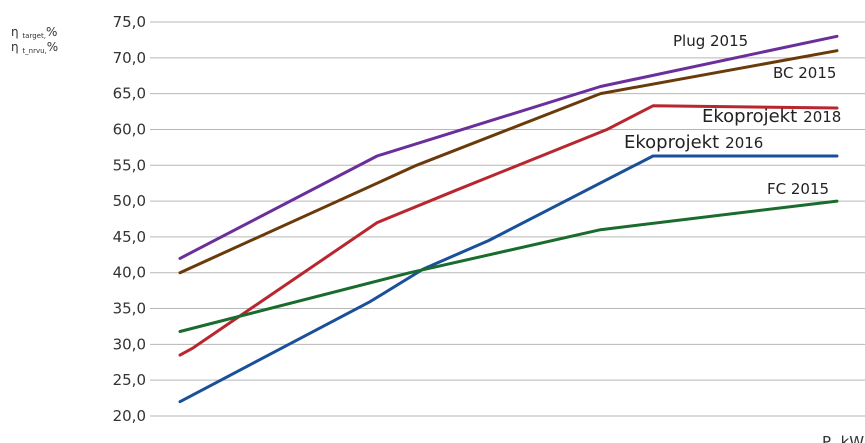  What do you see at coordinates (129, 94) in the screenshot?
I see `y-tick-label: 65,0` at bounding box center [129, 94].